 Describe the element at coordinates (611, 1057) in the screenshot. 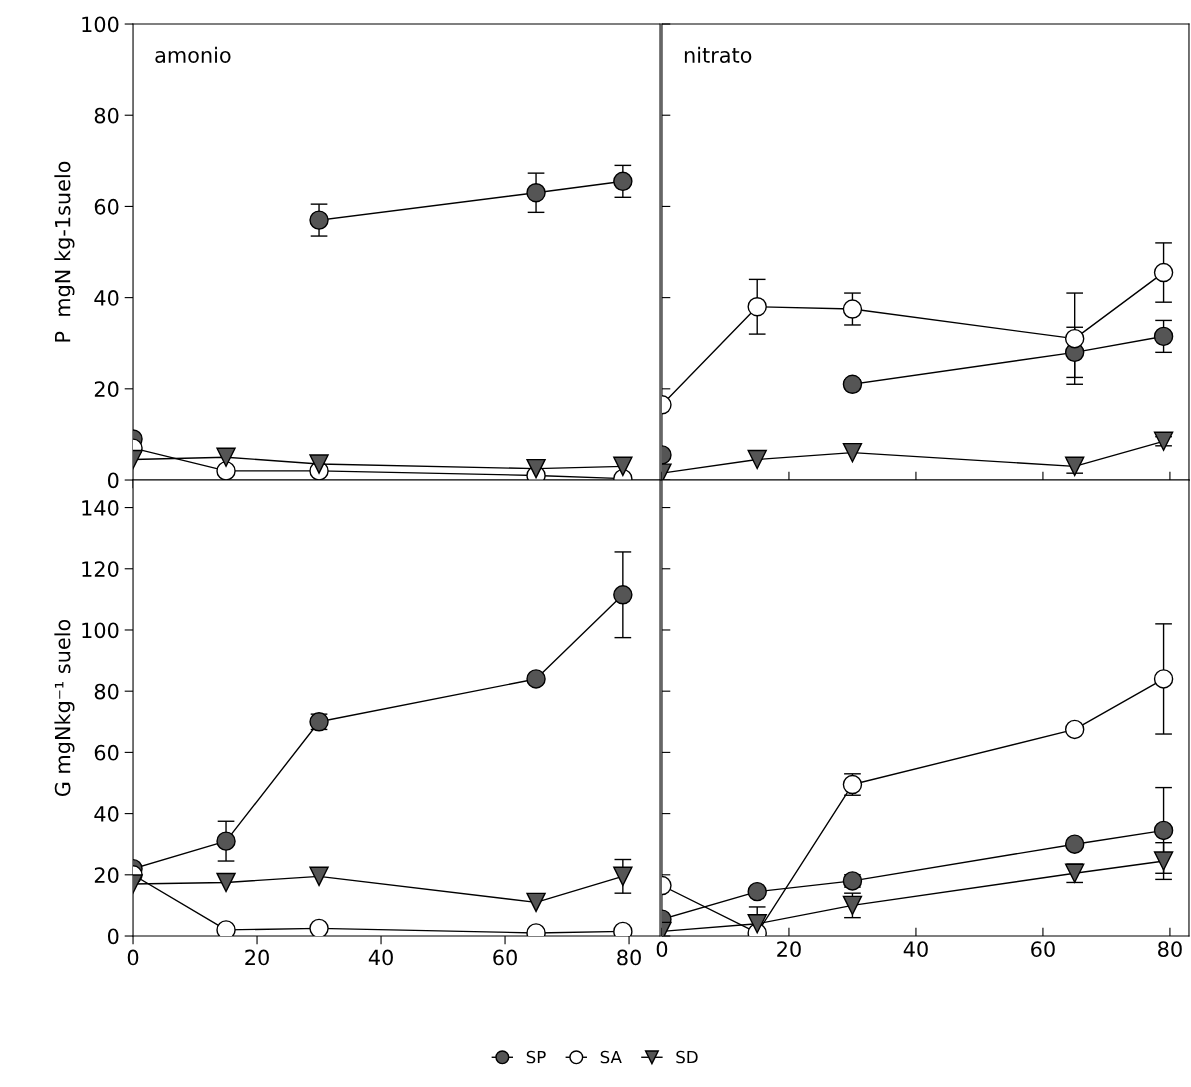

I see `legend-label: SA` at that location.